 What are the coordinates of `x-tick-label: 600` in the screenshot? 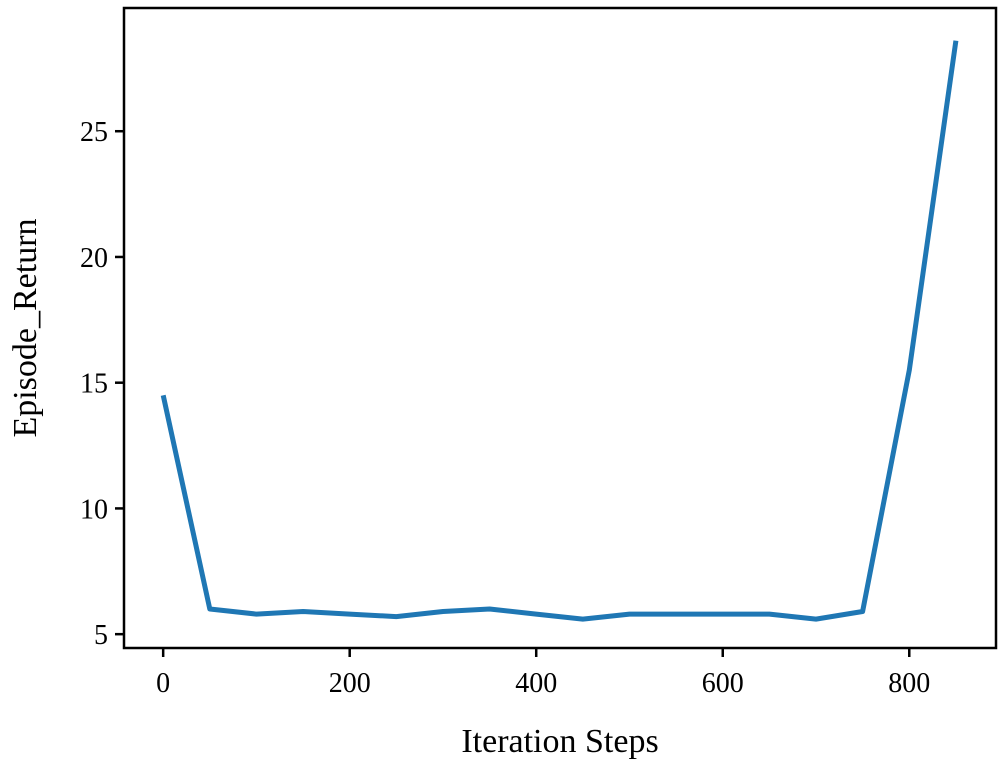 It's located at (723, 683).